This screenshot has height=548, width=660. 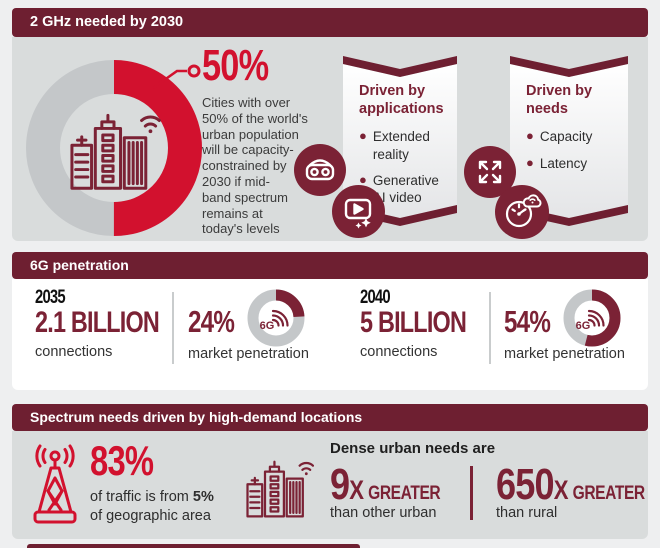 I want to click on donut-chart-2040: 6G, so click(x=592, y=318).